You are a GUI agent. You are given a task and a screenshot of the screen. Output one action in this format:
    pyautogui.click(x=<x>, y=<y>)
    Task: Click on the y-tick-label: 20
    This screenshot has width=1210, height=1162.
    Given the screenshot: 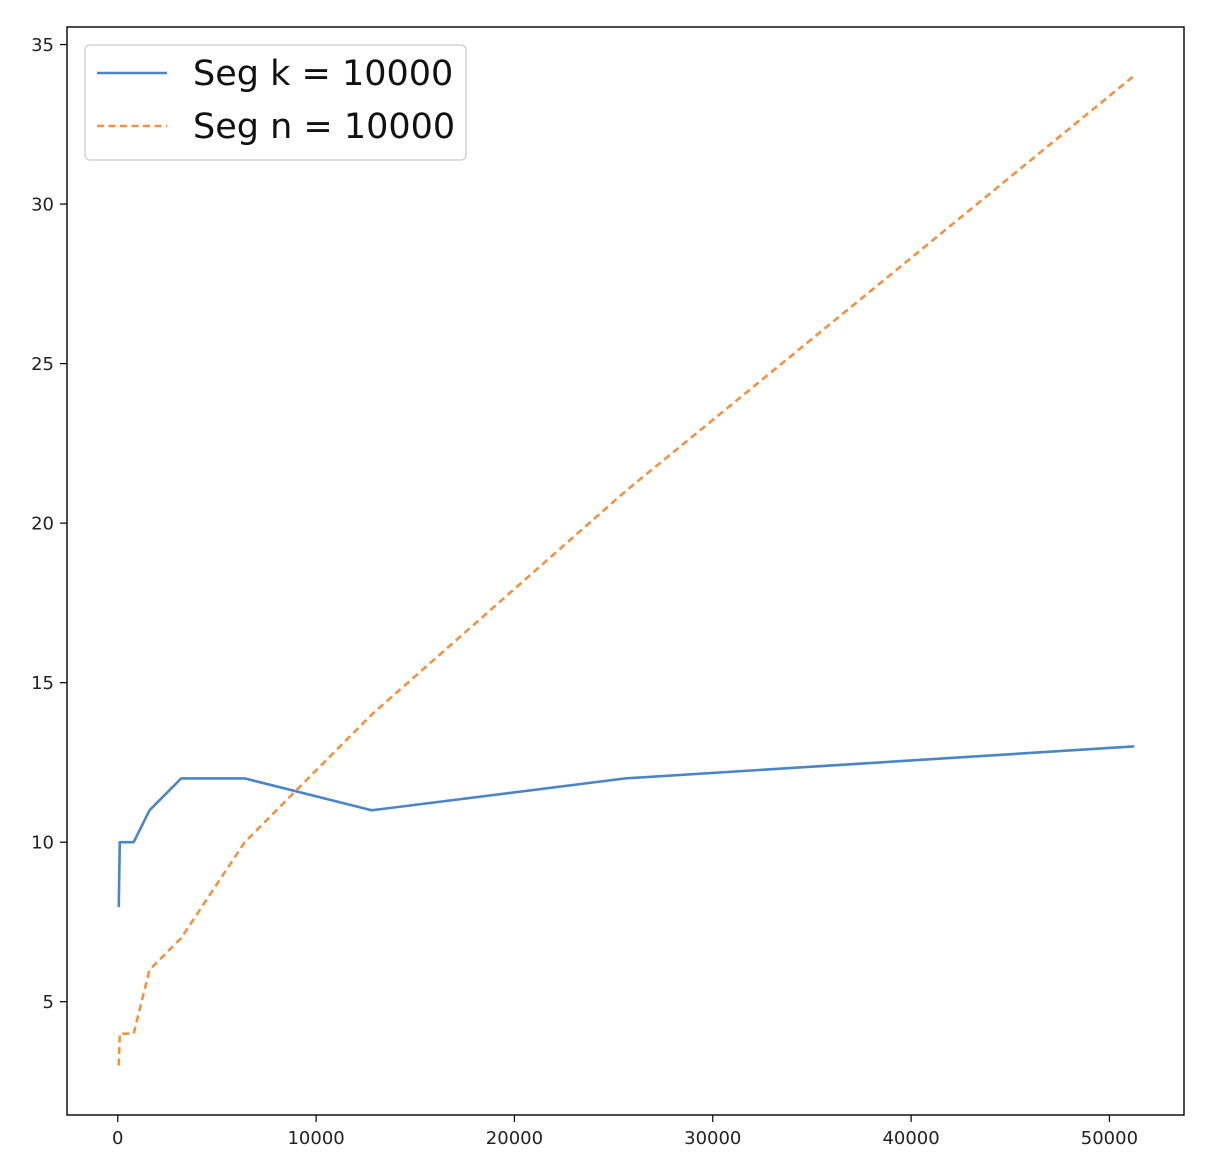 What is the action you would take?
    pyautogui.click(x=42, y=524)
    